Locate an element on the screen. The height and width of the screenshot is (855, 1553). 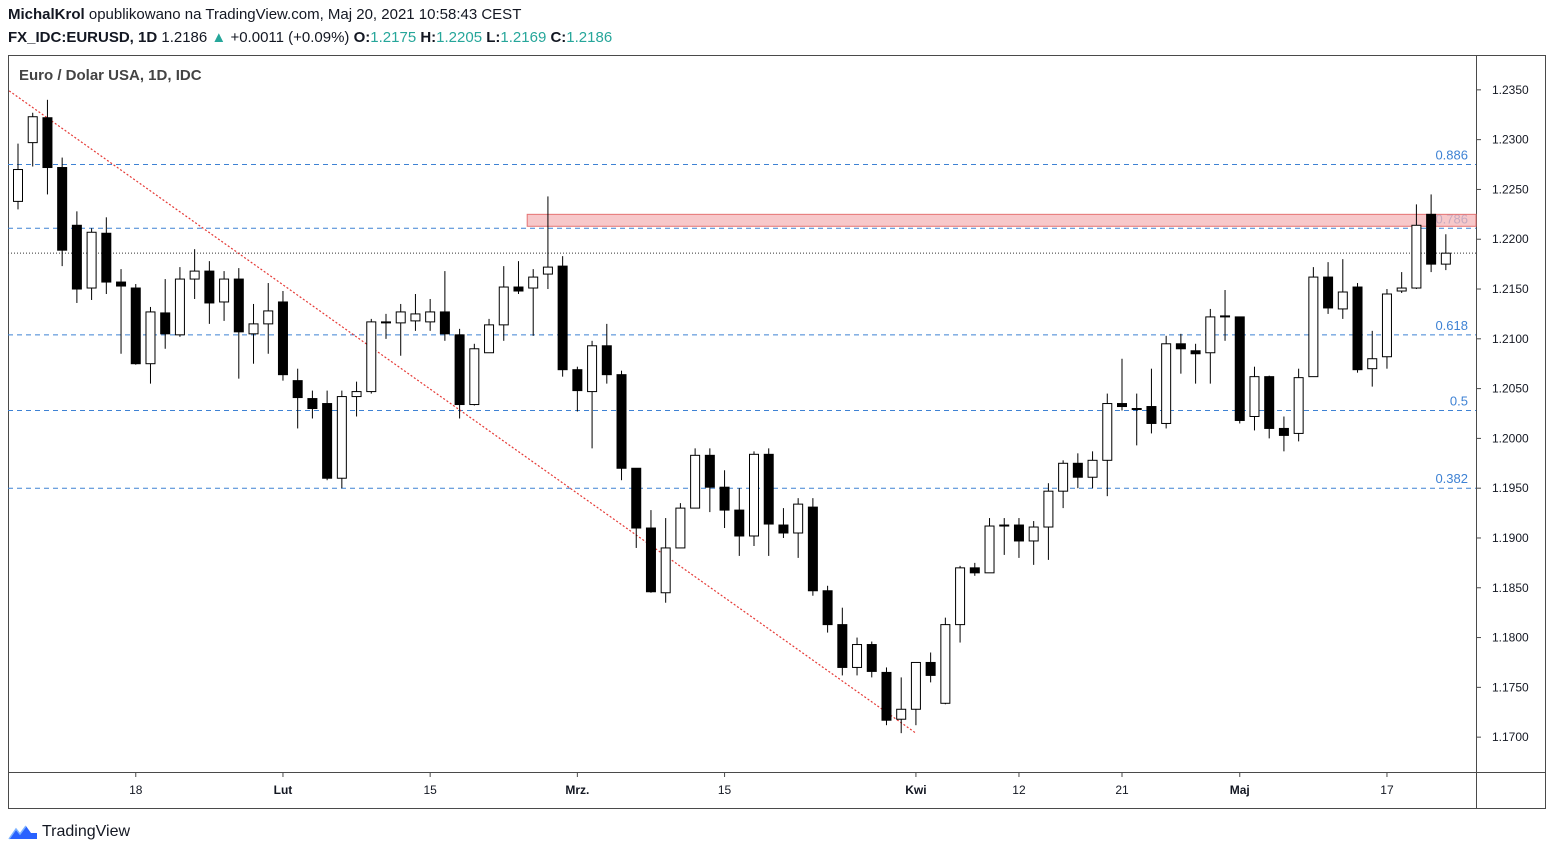
time-tick-label: 17 is located at coordinates (1387, 790).